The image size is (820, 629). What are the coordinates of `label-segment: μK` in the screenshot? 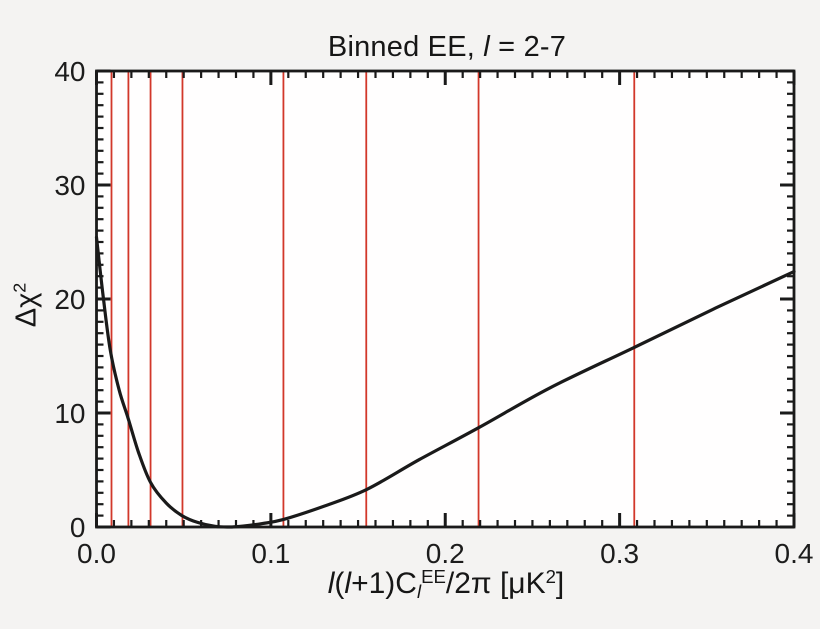 It's located at (527, 583).